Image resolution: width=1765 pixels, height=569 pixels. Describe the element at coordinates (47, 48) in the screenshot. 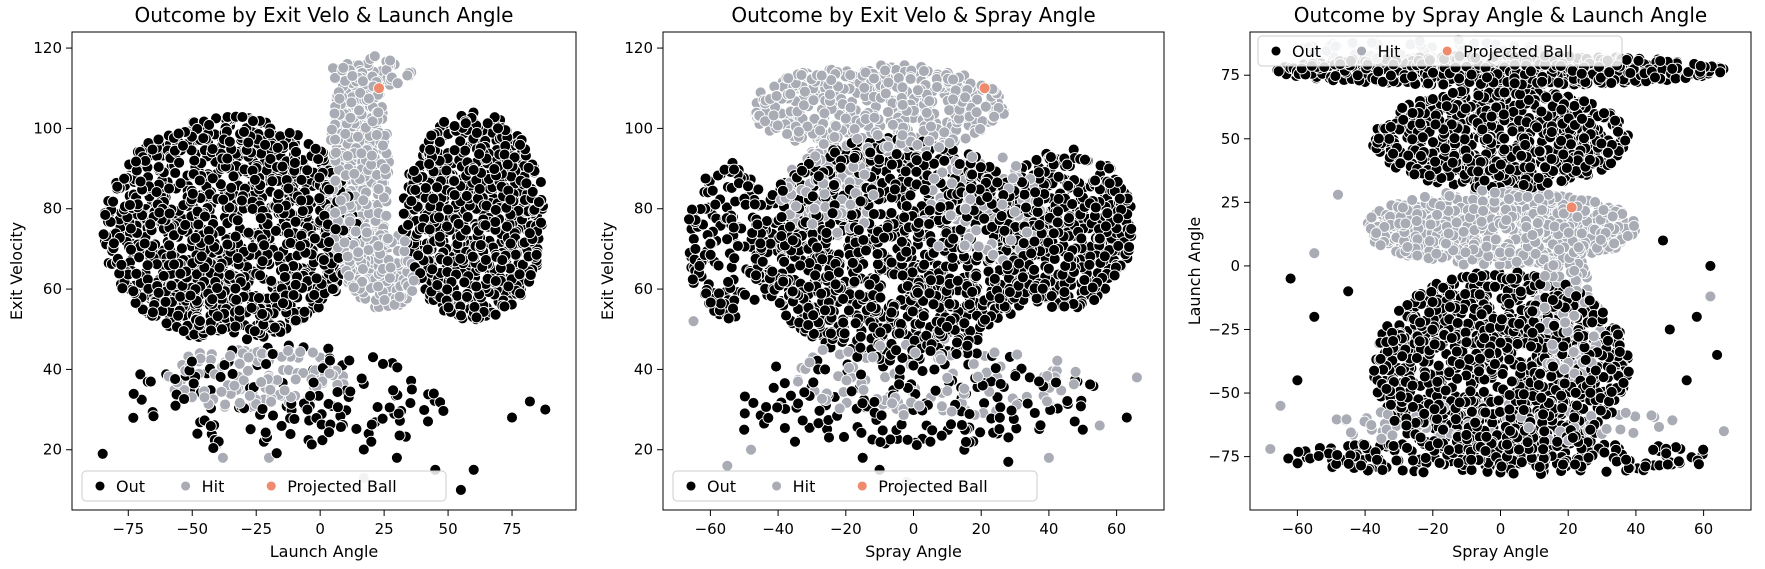

I see `y-tick-label: 120` at that location.